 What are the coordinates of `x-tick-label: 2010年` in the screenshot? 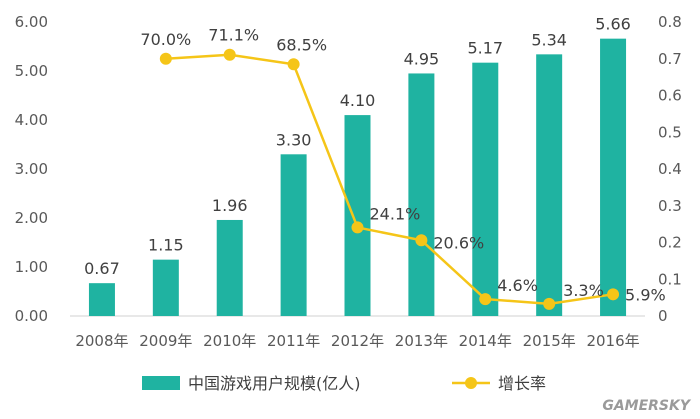 It's located at (229, 341).